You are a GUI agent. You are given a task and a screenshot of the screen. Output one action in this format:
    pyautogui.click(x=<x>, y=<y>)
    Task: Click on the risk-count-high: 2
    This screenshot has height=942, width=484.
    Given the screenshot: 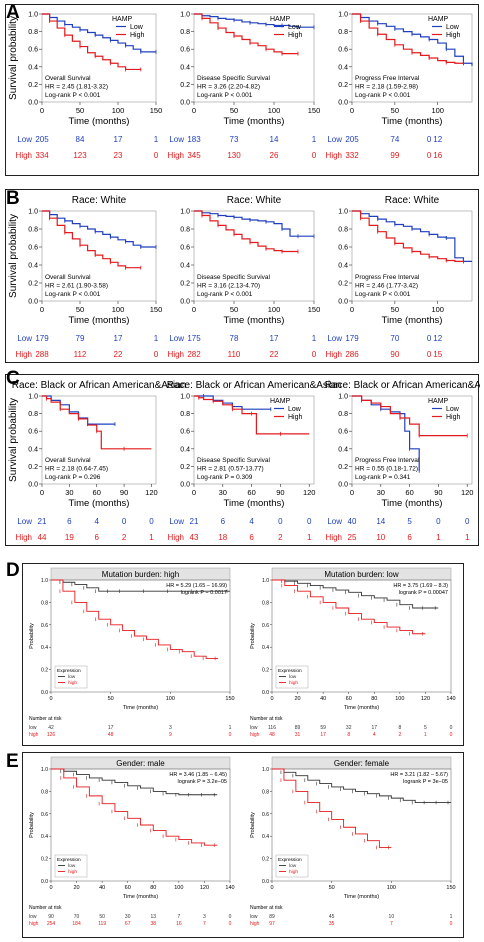 What is the action you would take?
    pyautogui.click(x=124, y=537)
    